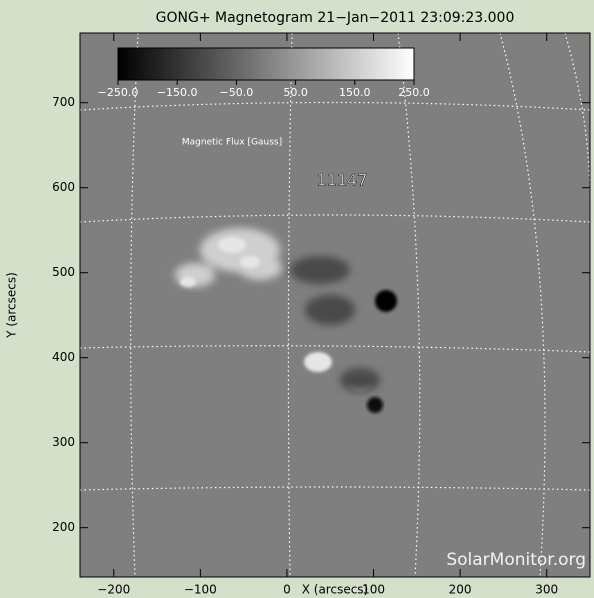  What do you see at coordinates (342, 180) in the screenshot?
I see `region-label: 11147` at bounding box center [342, 180].